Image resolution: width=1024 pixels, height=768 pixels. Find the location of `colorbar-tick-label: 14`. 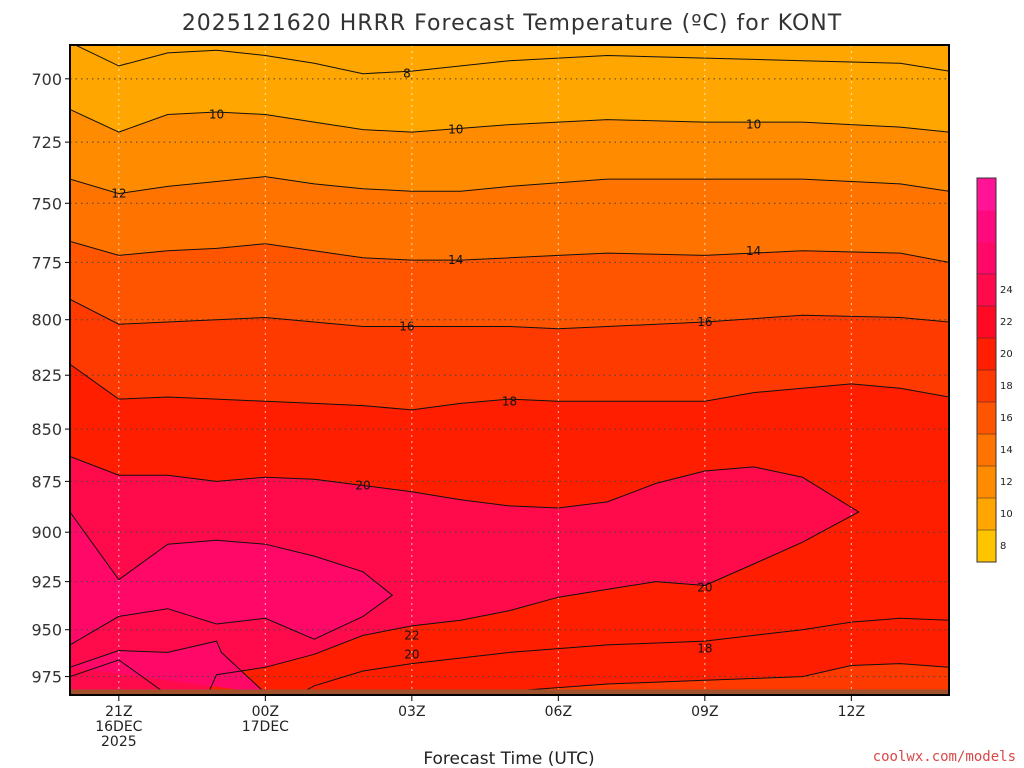

colorbar-tick-label: 14 is located at coordinates (1006, 450).